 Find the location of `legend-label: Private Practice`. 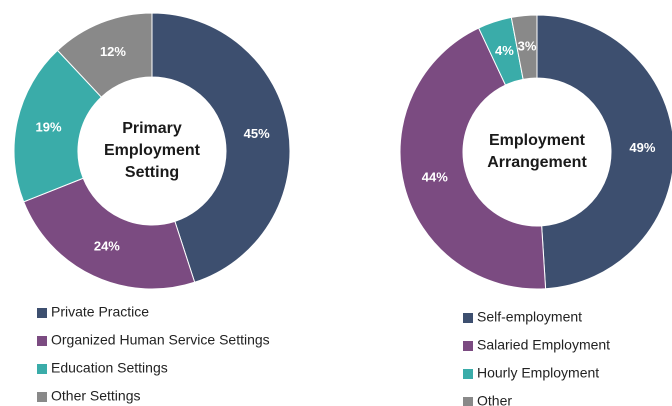

legend-label: Private Practice is located at coordinates (100, 312).